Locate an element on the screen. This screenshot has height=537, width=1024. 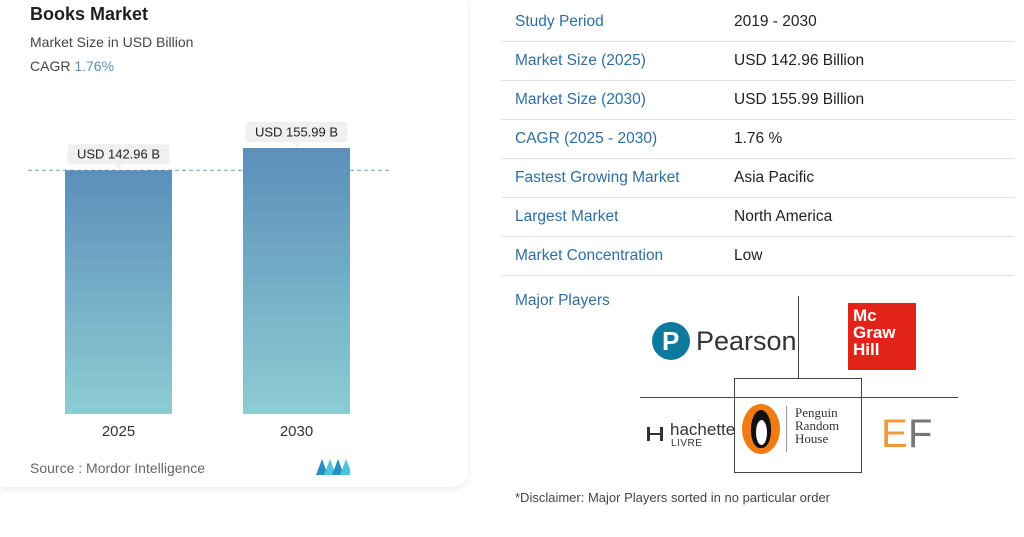
table-row: Largest Market North America is located at coordinates (757, 217).